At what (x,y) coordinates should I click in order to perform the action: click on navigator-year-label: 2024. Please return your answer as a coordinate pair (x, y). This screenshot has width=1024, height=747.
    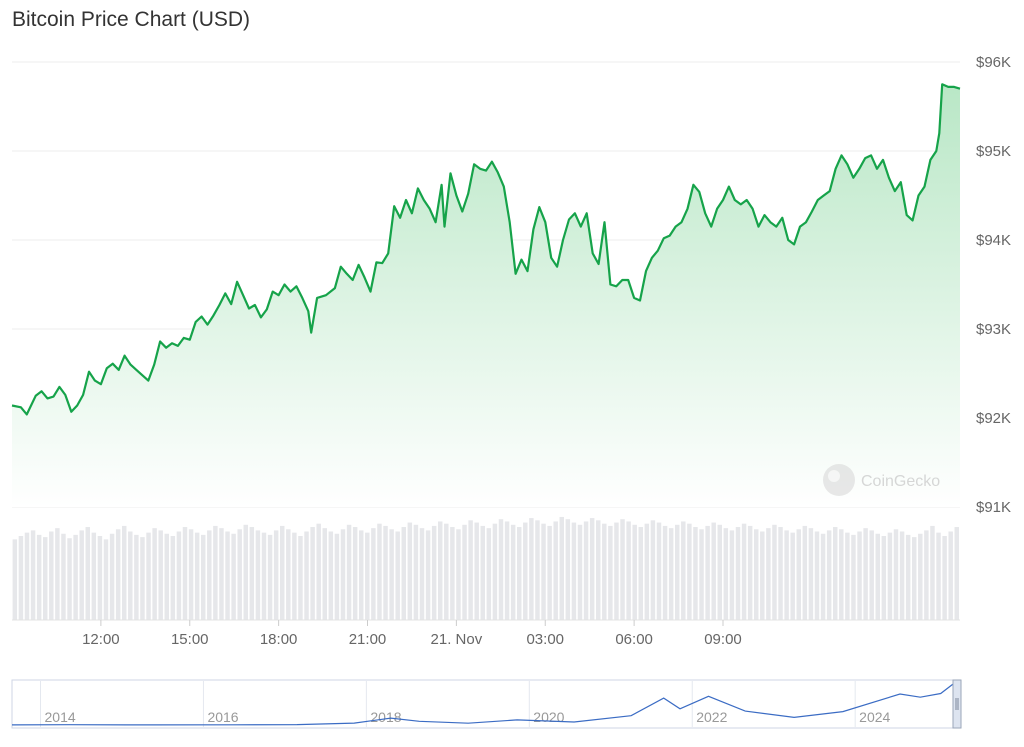
    Looking at the image, I should click on (874, 717).